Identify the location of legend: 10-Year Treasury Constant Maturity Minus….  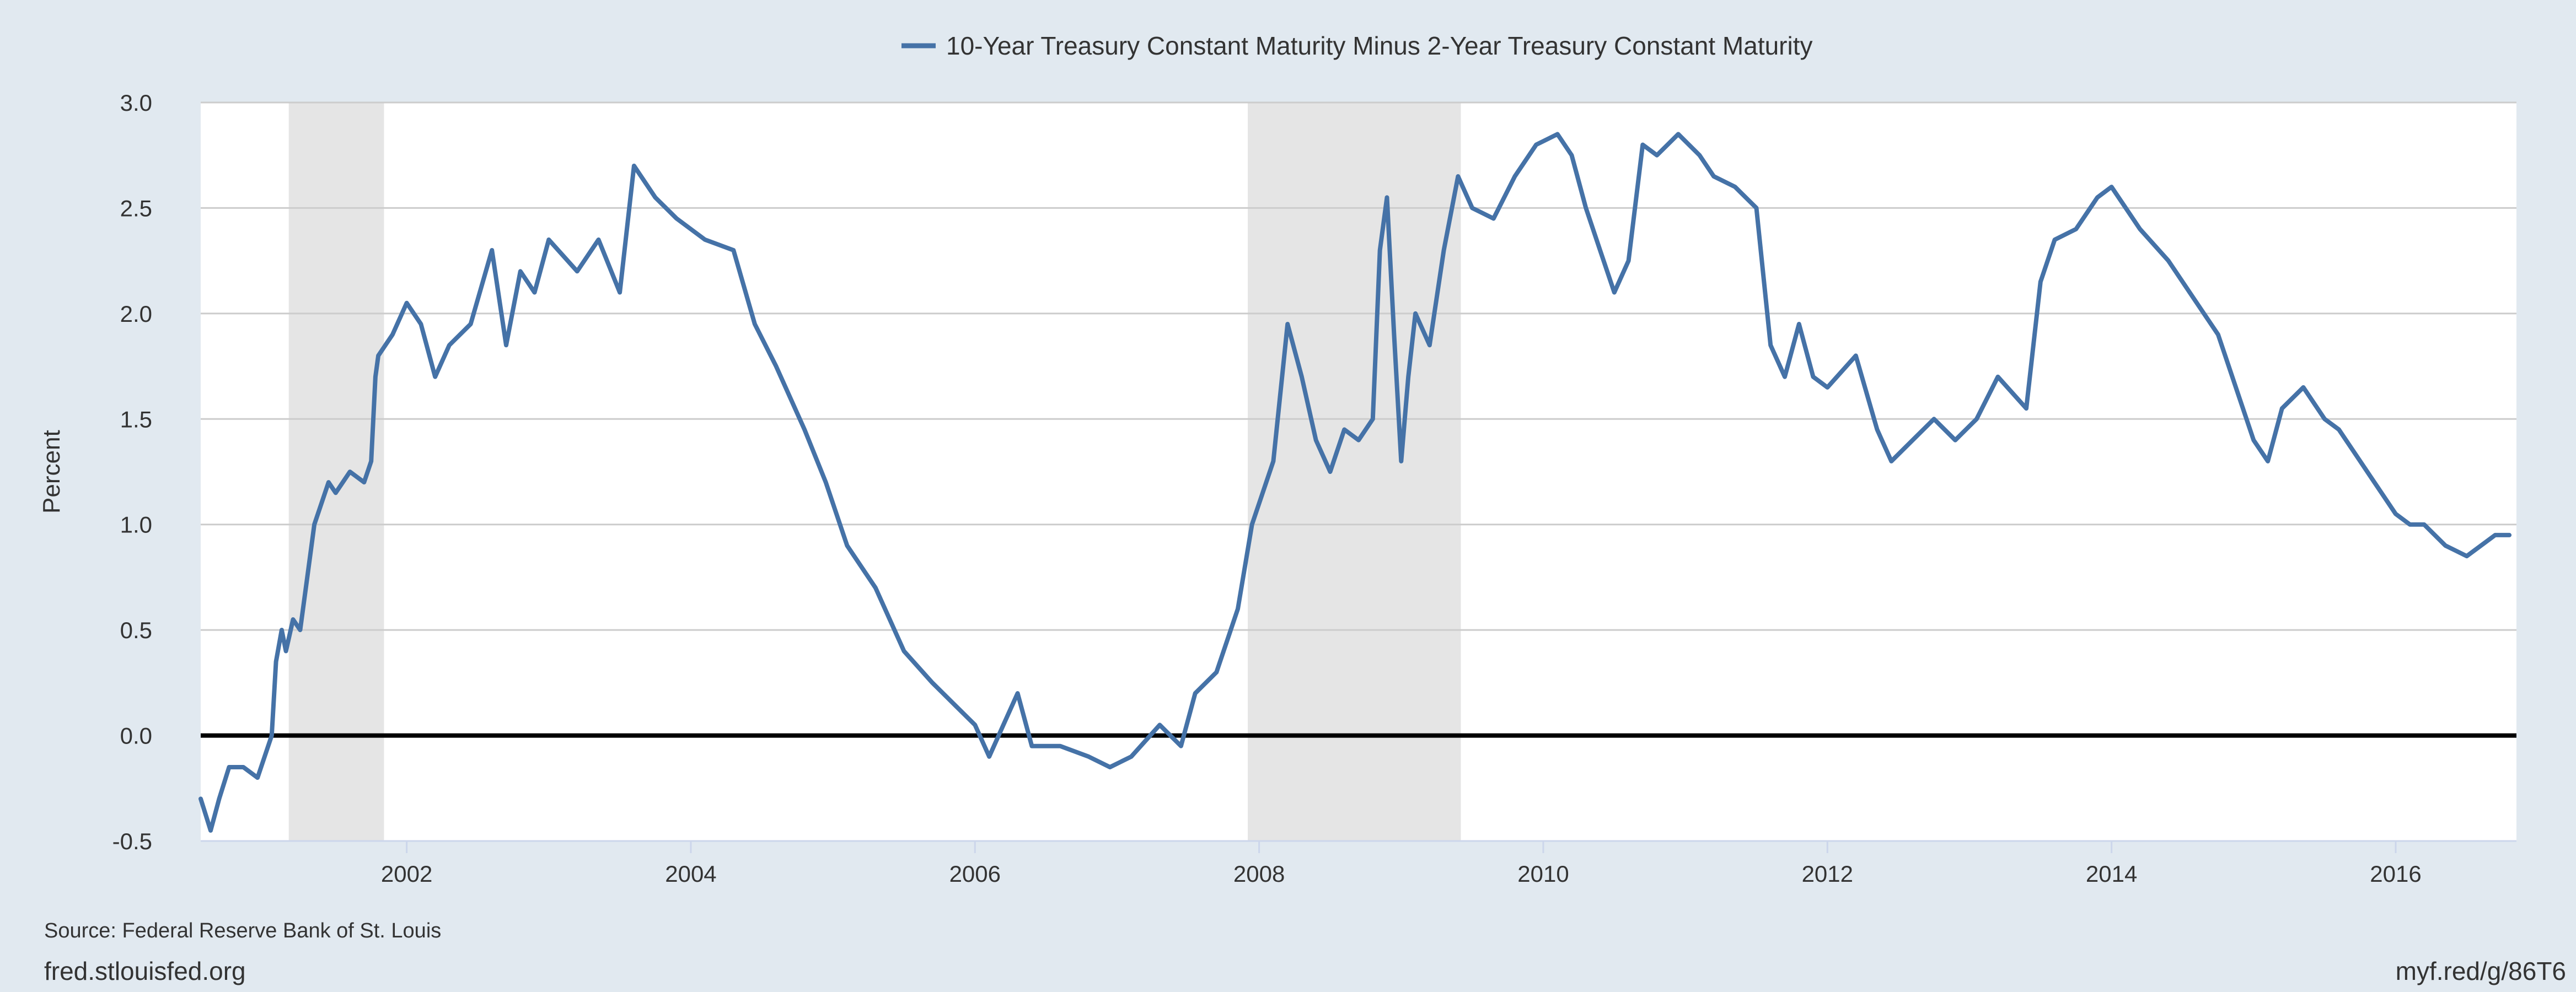
(1357, 45).